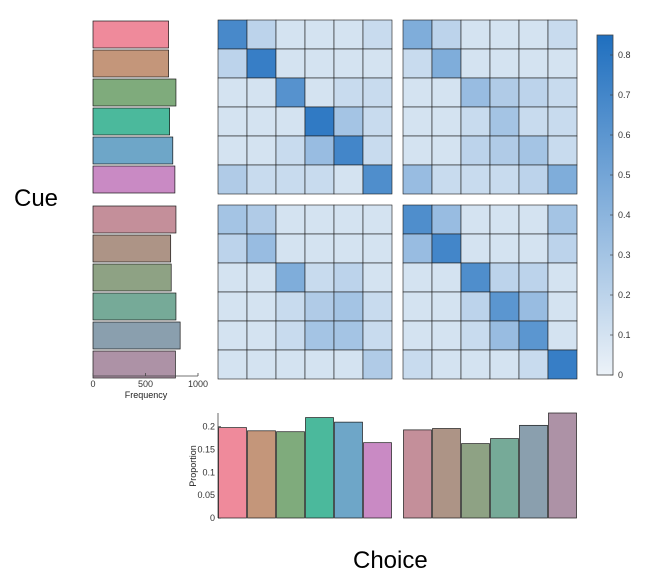 The height and width of the screenshot is (587, 657). Describe the element at coordinates (624, 95) in the screenshot. I see `colorbar-tick-label: 0.7` at that location.